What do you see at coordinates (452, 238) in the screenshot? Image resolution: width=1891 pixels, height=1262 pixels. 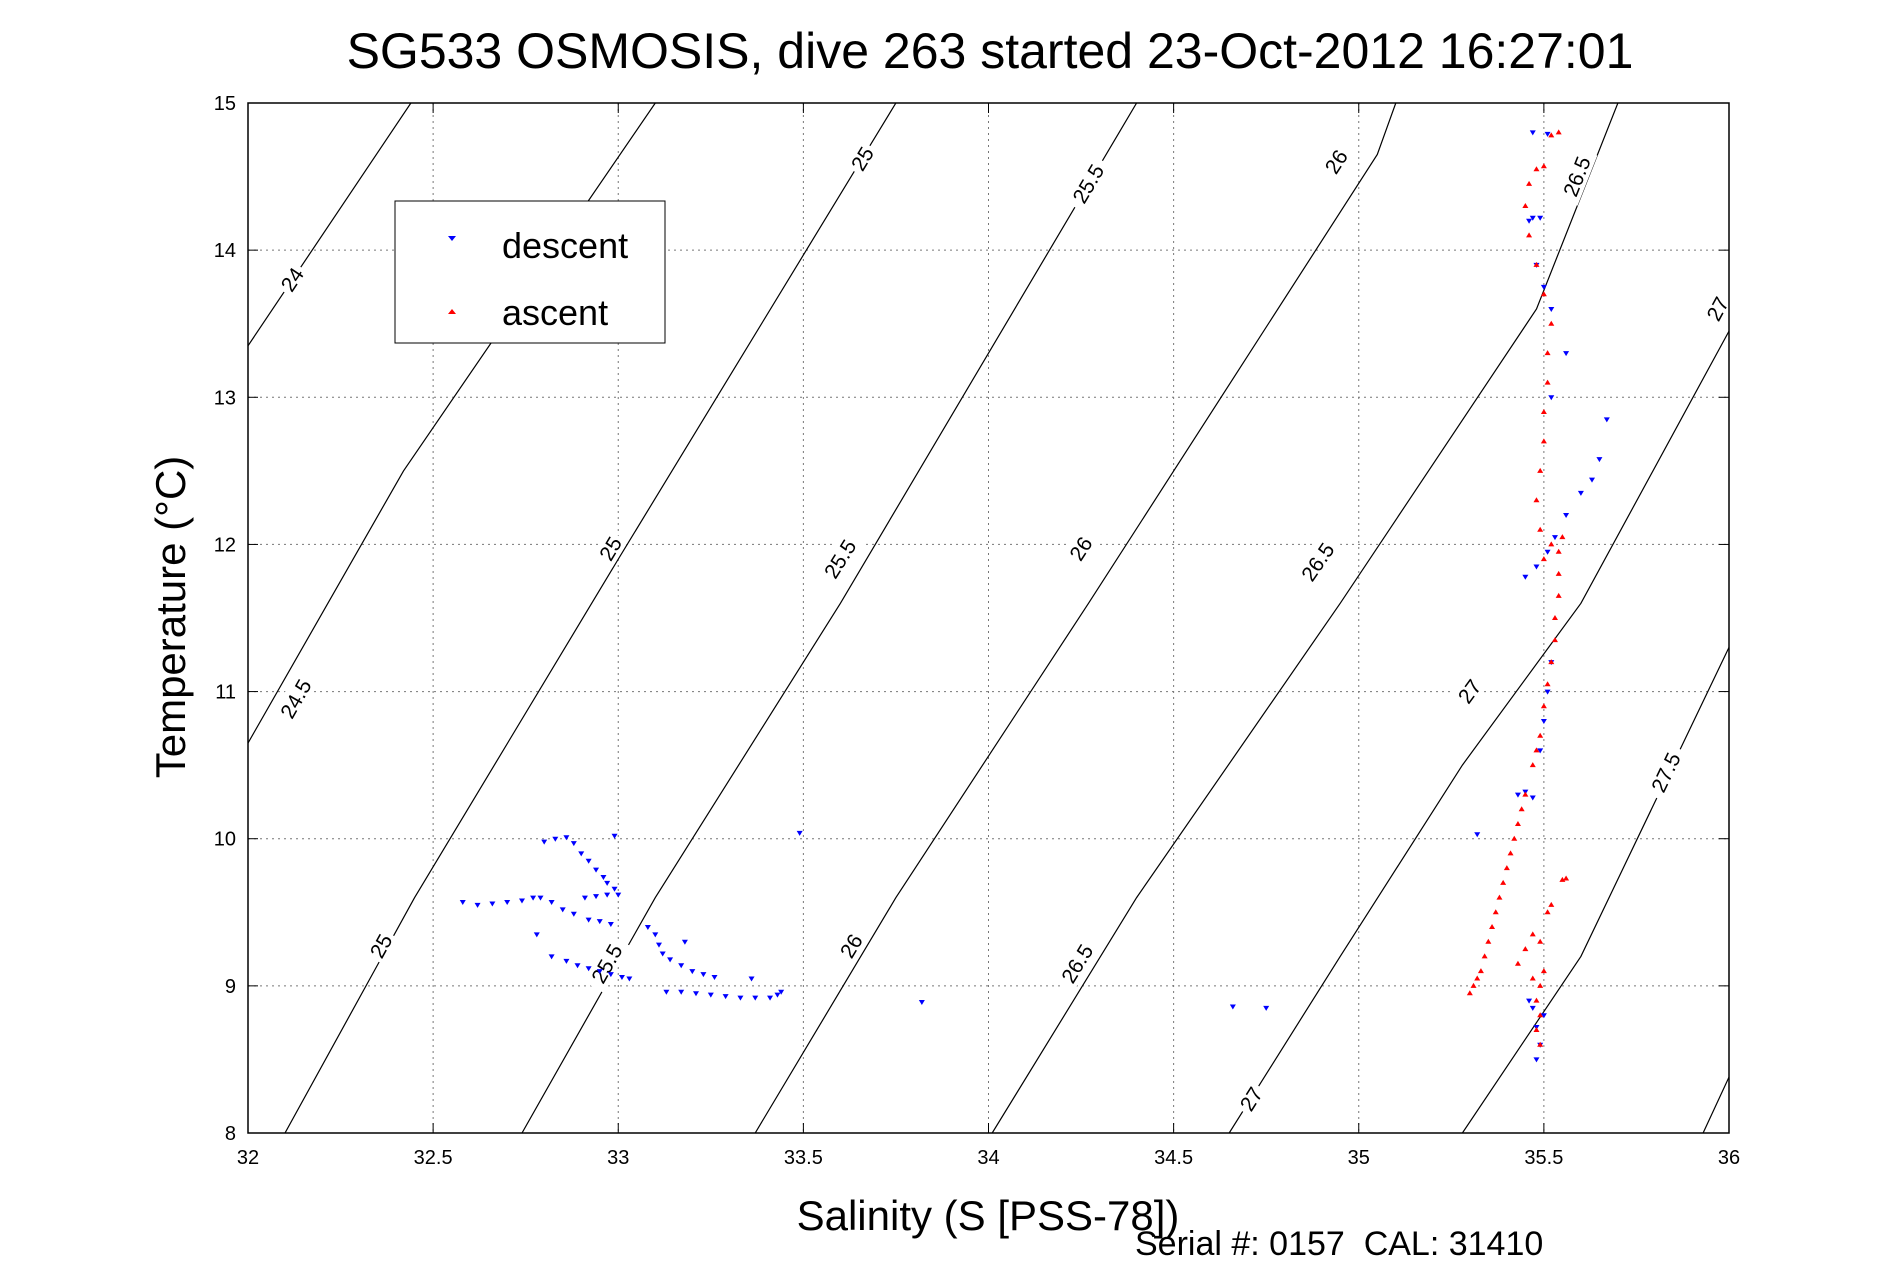 I see `legend-descent-marker` at bounding box center [452, 238].